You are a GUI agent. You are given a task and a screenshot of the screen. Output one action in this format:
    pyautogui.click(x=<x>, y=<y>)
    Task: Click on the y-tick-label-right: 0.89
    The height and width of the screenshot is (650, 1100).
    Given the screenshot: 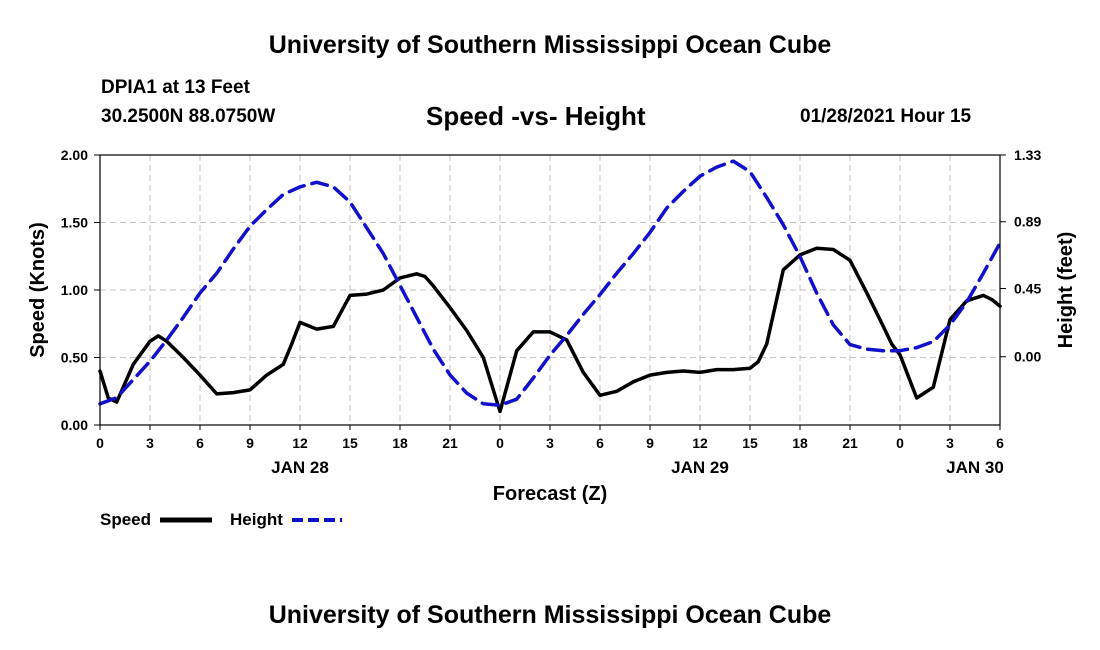 What is the action you would take?
    pyautogui.click(x=1027, y=222)
    